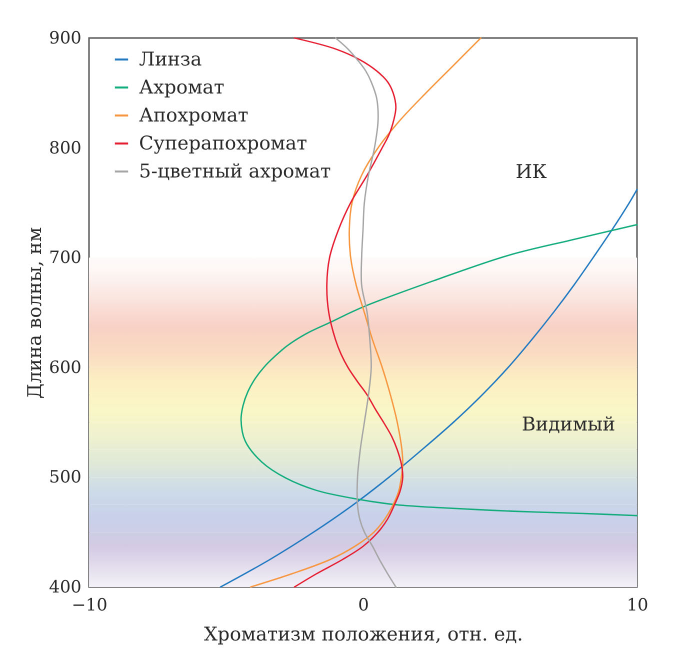 This screenshot has height=653, width=673. Describe the element at coordinates (365, 312) in the screenshot. I see `line-series` at that location.